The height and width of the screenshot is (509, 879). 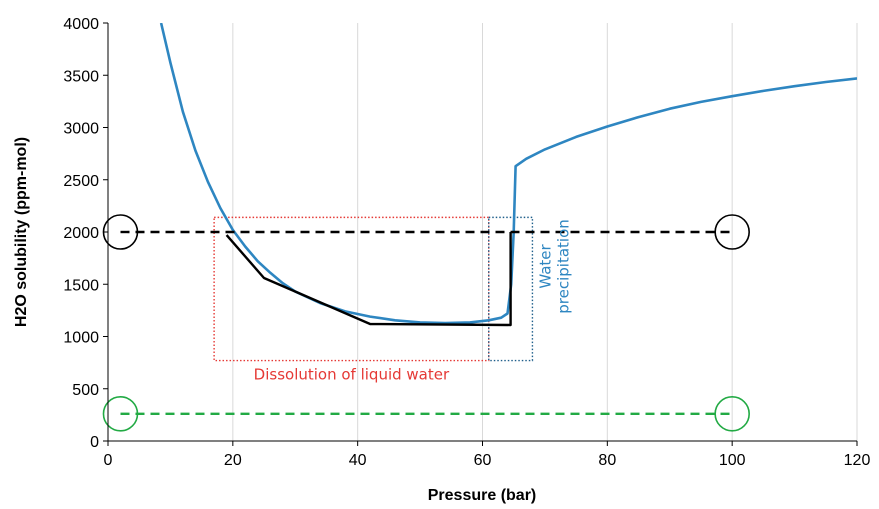 I want to click on region-label: Dissolution of liquid water, so click(x=352, y=375).